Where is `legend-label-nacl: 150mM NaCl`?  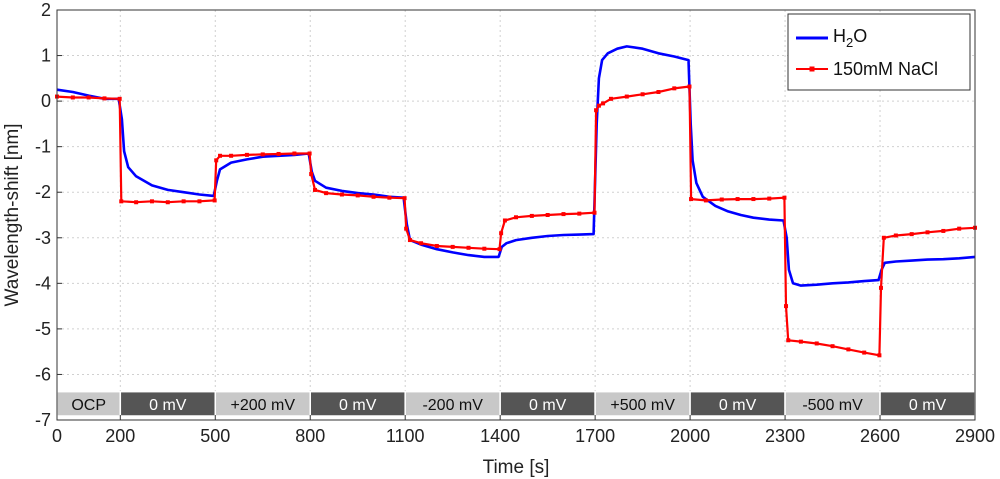 legend-label-nacl: 150mM NaCl is located at coordinates (885, 69).